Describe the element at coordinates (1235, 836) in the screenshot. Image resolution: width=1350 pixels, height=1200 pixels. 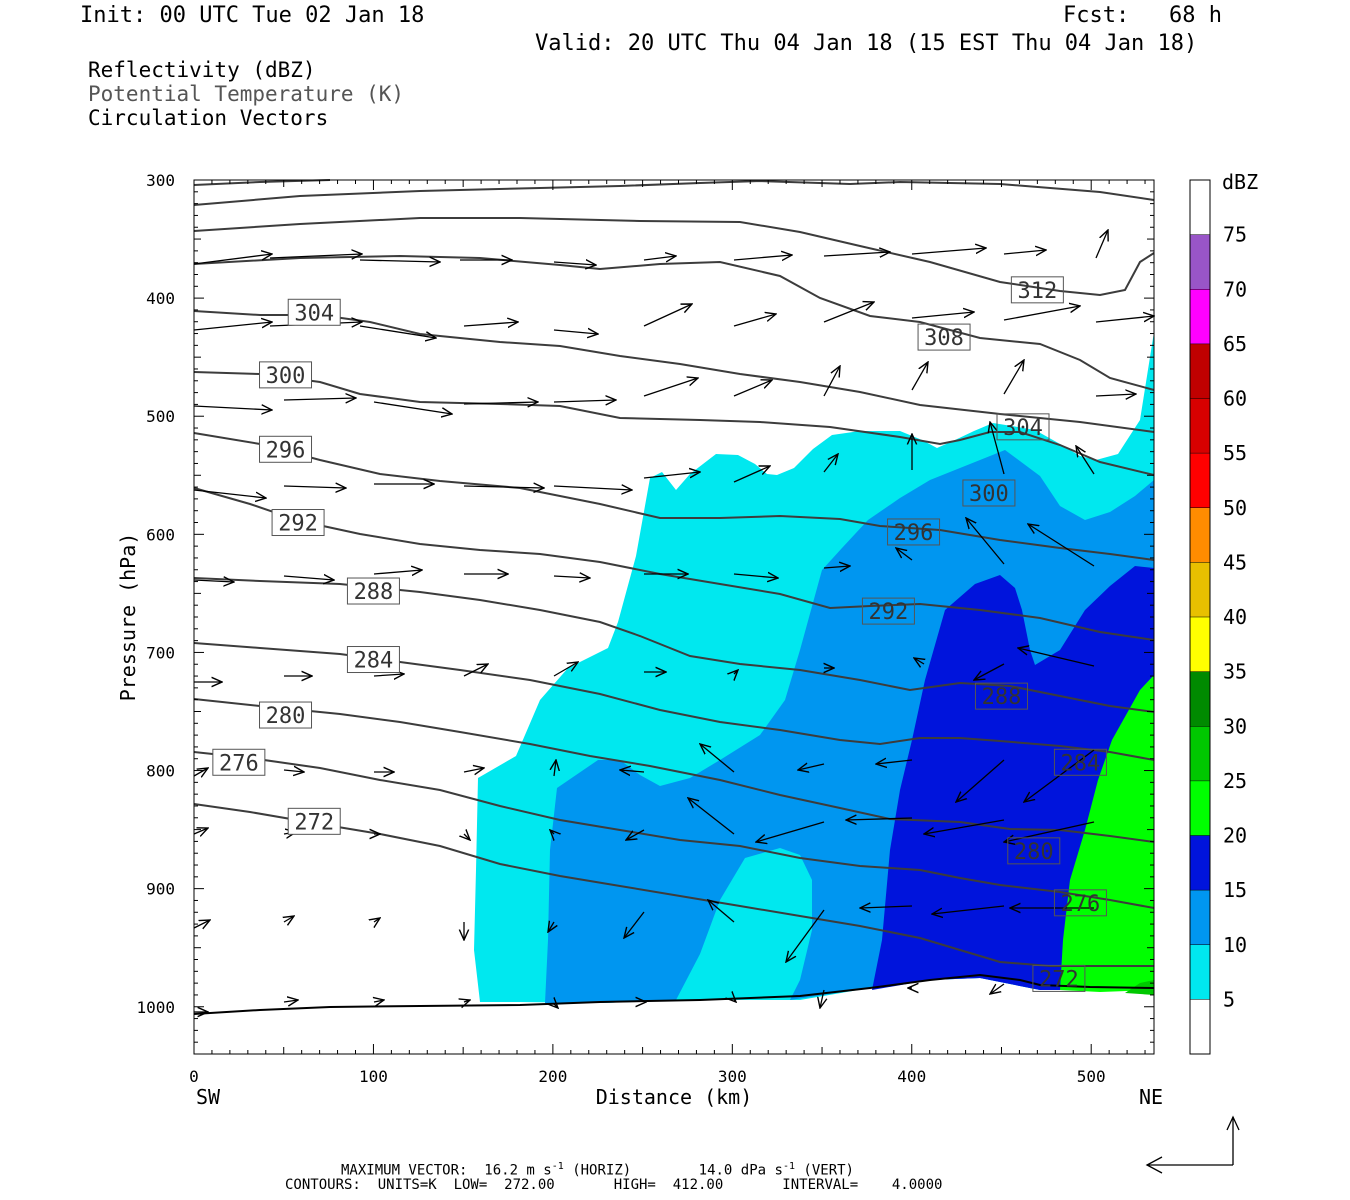
I see `colorbar-label: 20` at that location.